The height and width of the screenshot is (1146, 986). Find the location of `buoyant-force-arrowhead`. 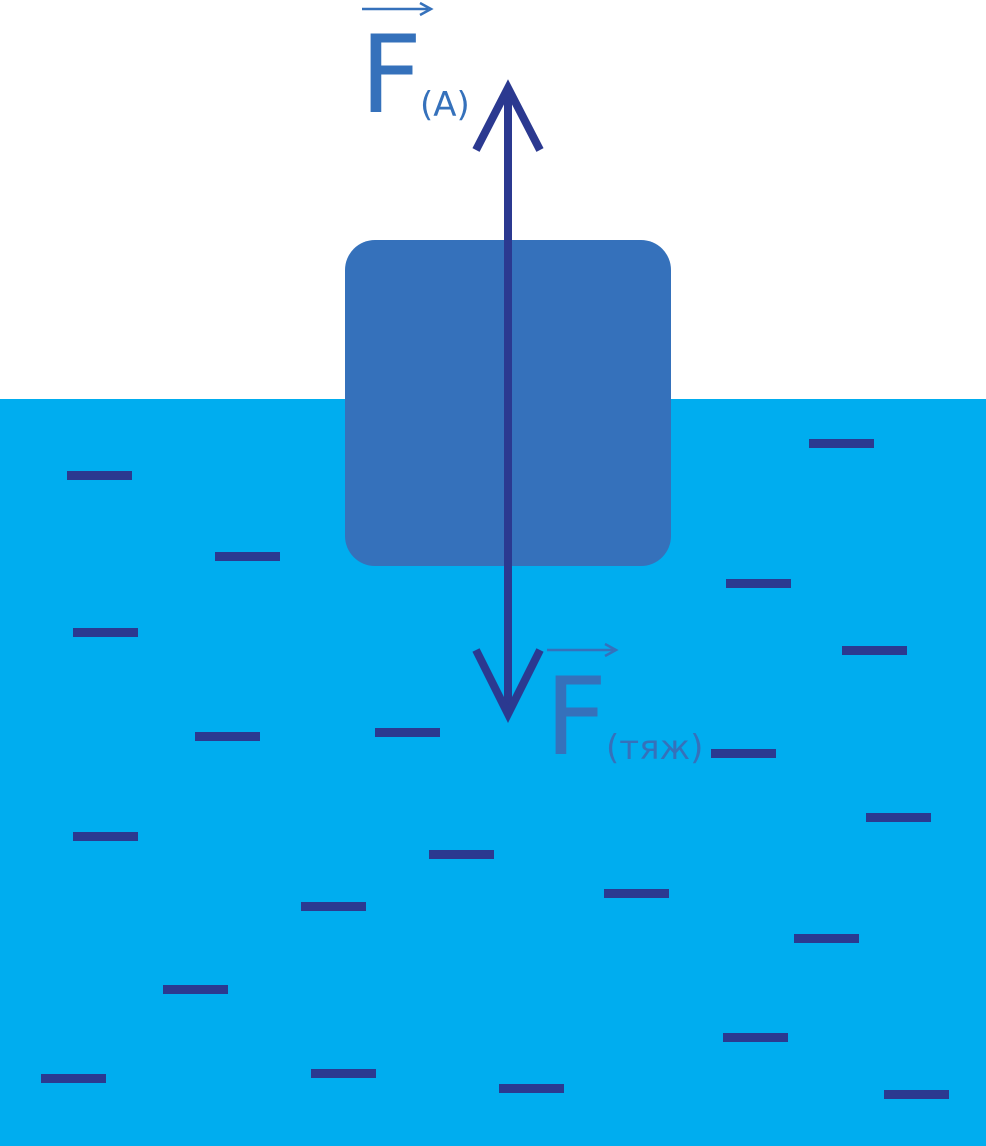

buoyant-force-arrowhead is located at coordinates (508, 115).